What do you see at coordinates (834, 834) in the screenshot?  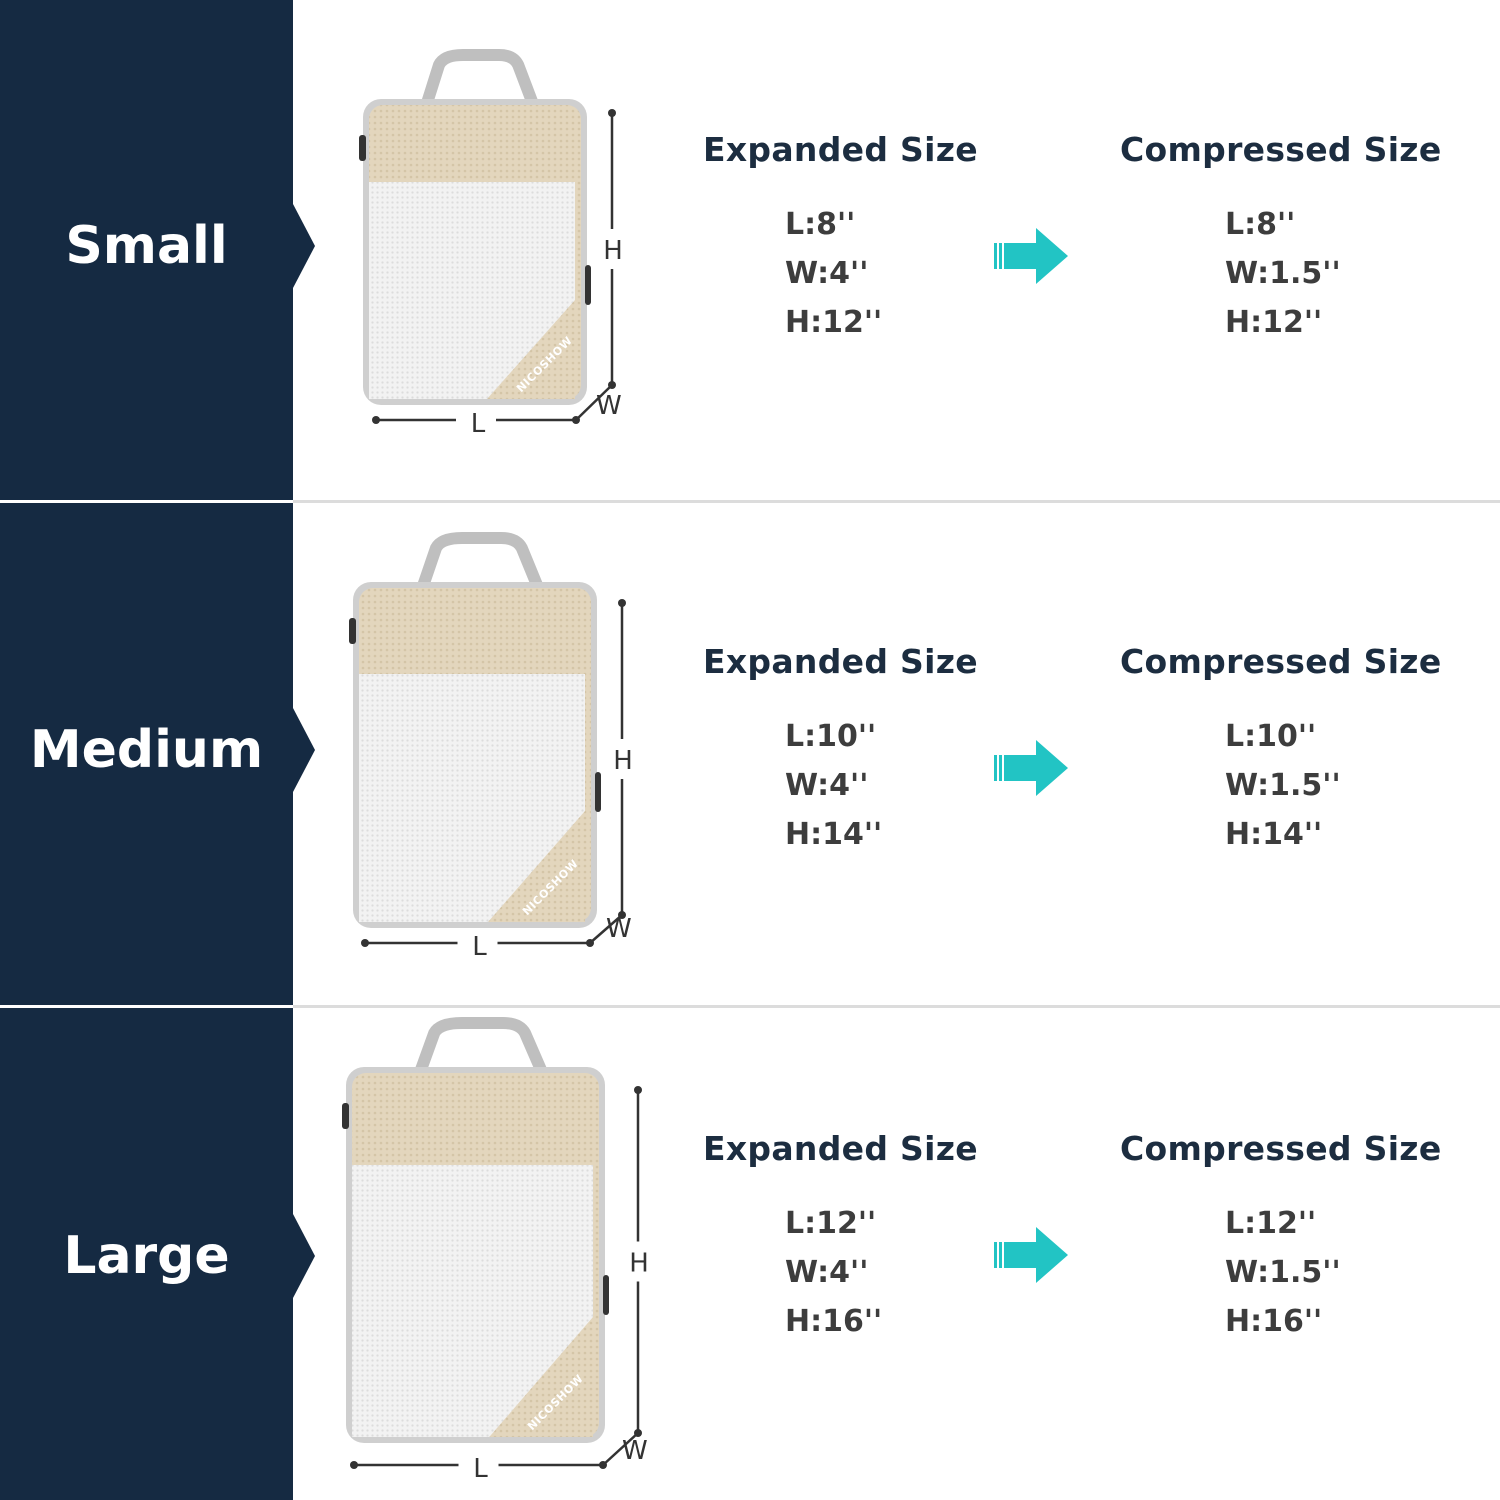 I see `expanded-height: H:14''` at bounding box center [834, 834].